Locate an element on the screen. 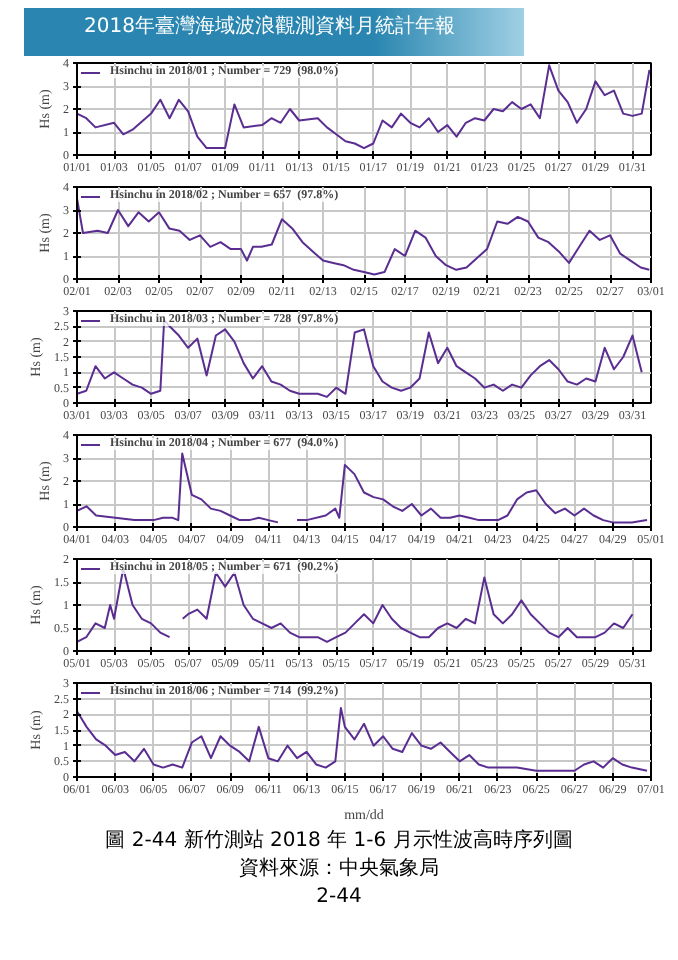 This screenshot has width=678, height=960. source-note: 資料來源：中央氣象局 is located at coordinates (339, 870).